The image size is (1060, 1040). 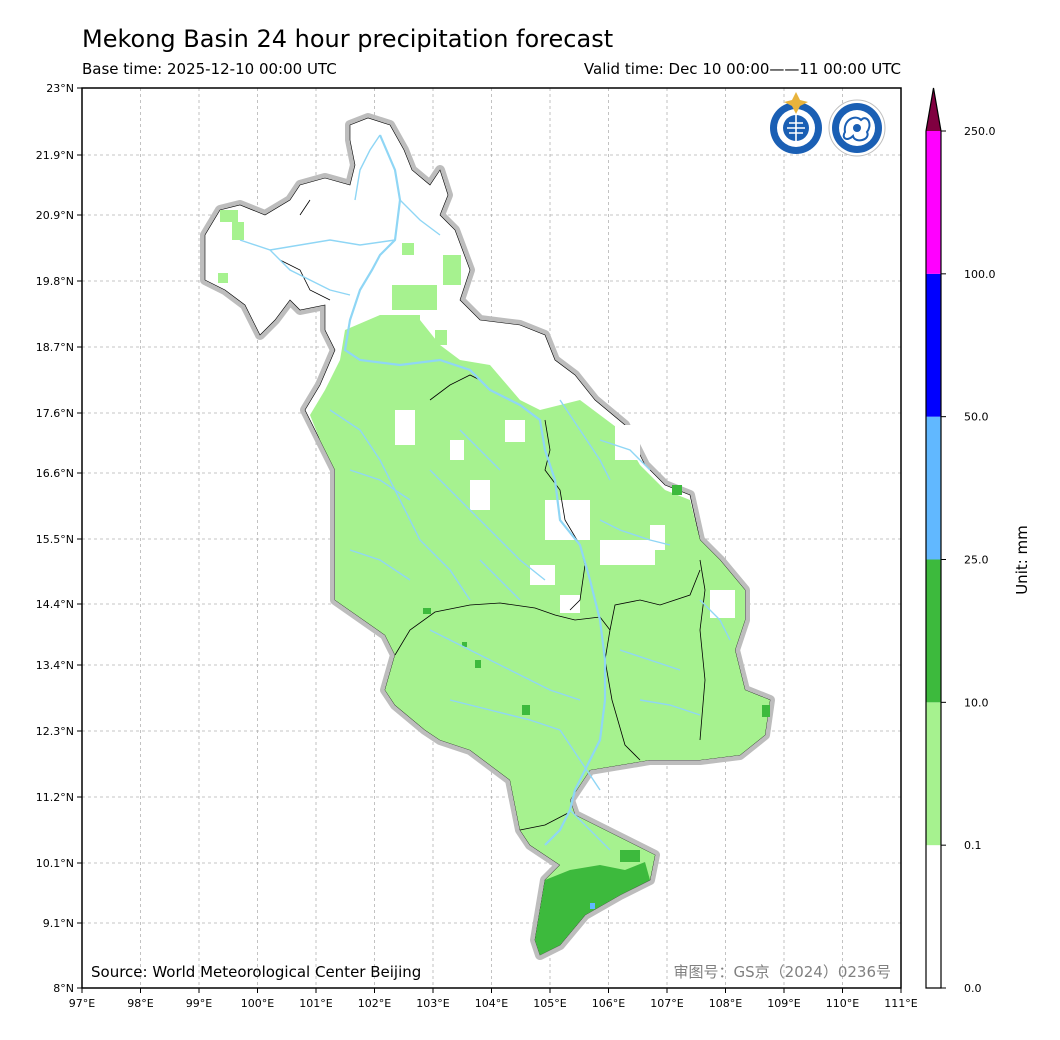 What do you see at coordinates (796, 123) in the screenshot?
I see `wmo-logo-icon` at bounding box center [796, 123].